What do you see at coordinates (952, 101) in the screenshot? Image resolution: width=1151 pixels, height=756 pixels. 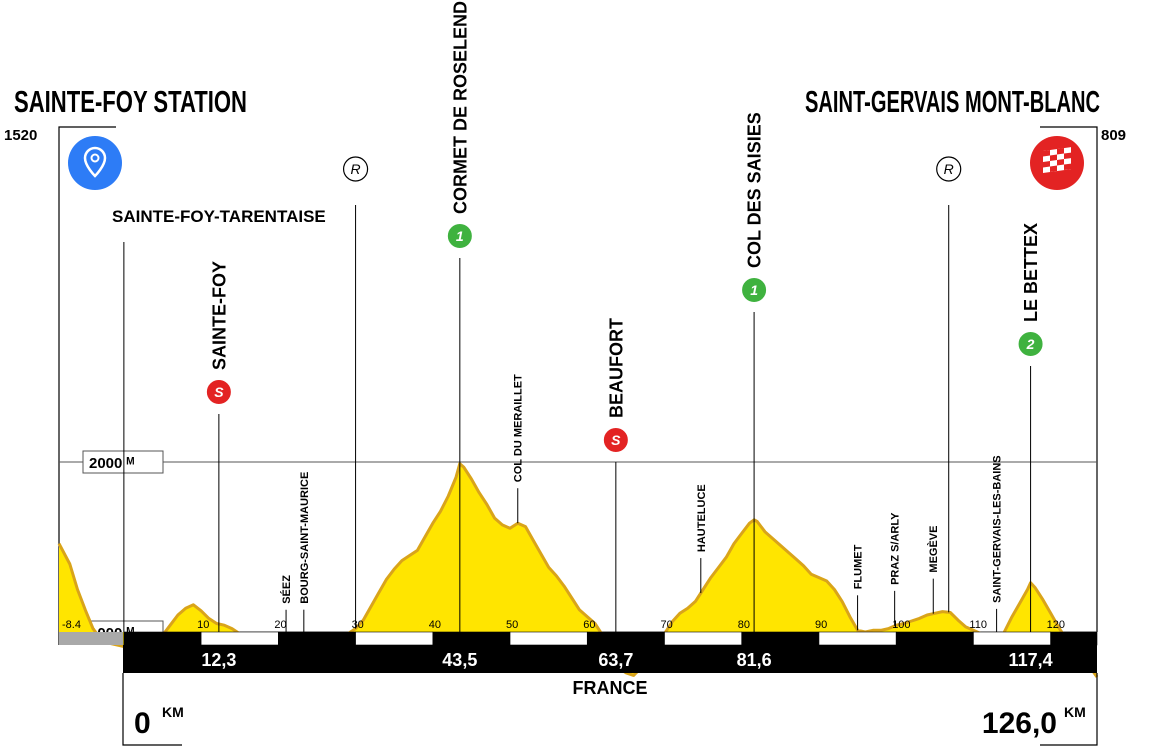 I see `finish-town-title: SAINT-GERVAIS MONT-BLANC` at bounding box center [952, 101].